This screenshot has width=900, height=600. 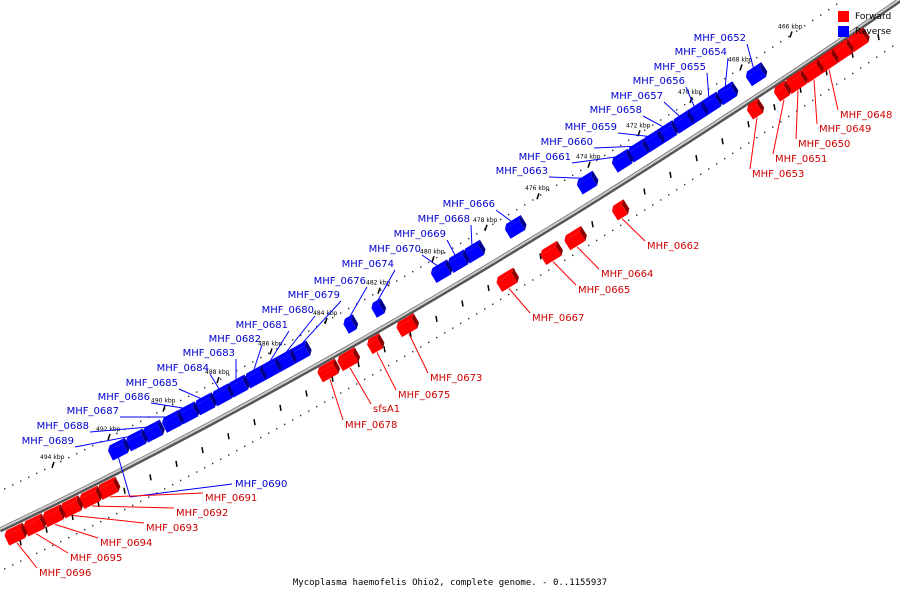 I want to click on gene-label-MHF_0683: MHF_0683, so click(x=209, y=353).